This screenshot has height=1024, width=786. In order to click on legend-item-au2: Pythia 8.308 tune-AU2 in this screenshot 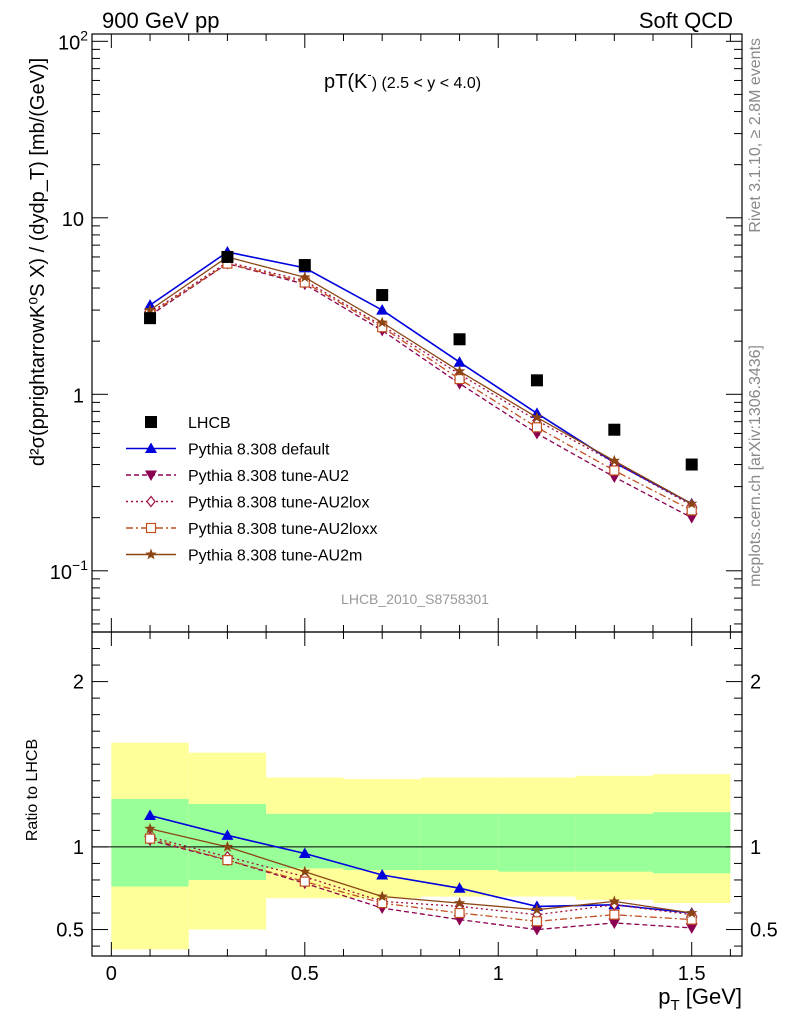, I will do `click(237, 476)`.